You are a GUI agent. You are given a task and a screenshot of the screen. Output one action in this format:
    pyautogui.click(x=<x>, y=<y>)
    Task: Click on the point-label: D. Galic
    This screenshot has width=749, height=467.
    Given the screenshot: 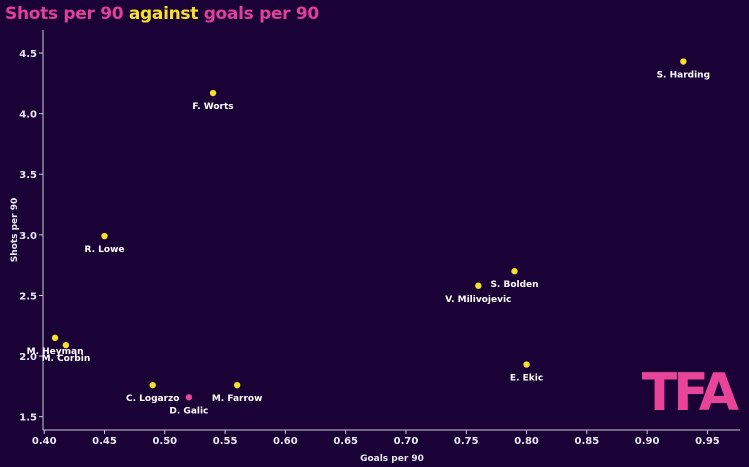 What is the action you would take?
    pyautogui.click(x=188, y=411)
    